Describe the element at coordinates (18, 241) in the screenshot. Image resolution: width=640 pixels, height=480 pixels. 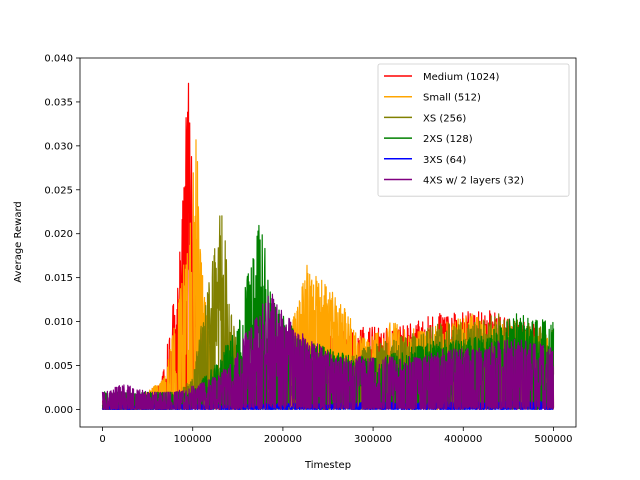
I see `y-axis-label: Average Reward` at that location.